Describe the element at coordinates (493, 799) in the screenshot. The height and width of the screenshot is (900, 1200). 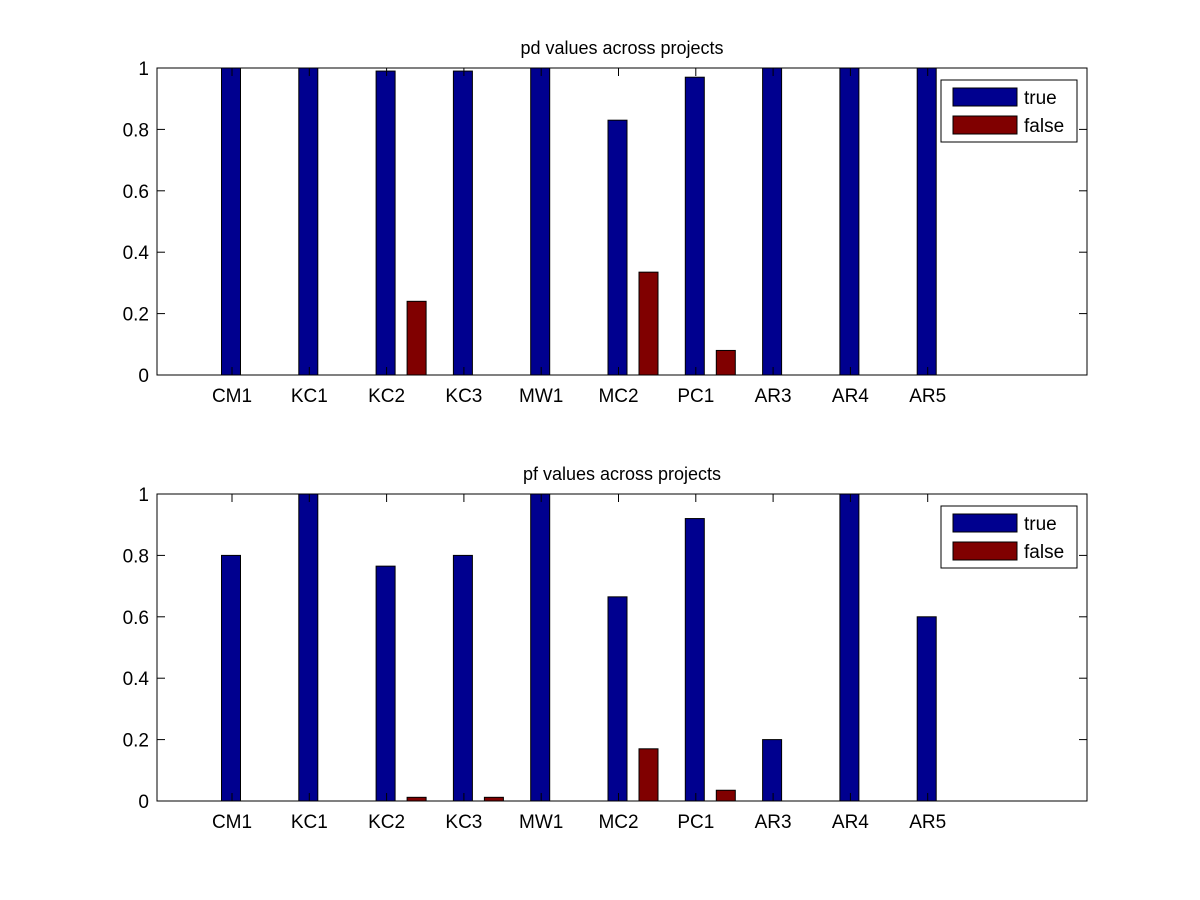
I see `bar-false-kc3` at that location.